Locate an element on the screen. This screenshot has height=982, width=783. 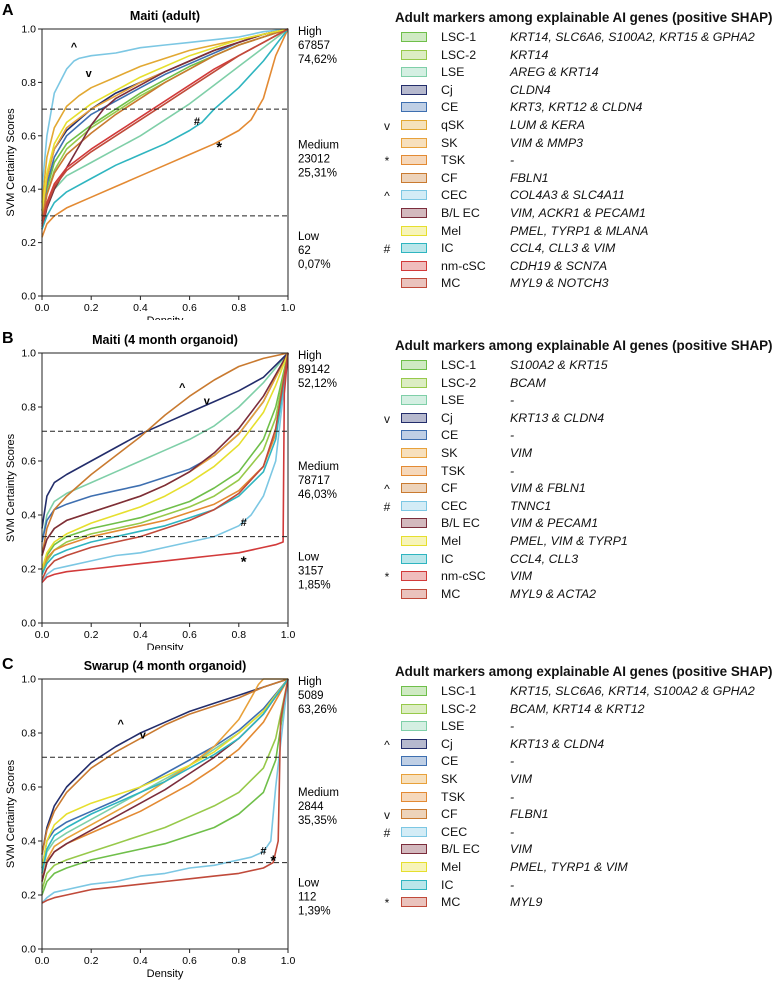
legend-markers: CLDN4 is located at coordinates (530, 89).